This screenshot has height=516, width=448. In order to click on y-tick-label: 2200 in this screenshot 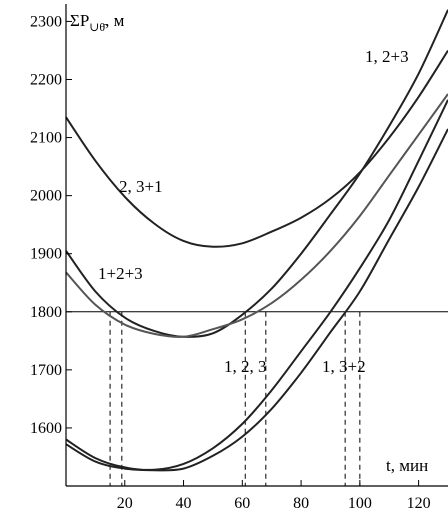, I will do `click(46, 79)`.